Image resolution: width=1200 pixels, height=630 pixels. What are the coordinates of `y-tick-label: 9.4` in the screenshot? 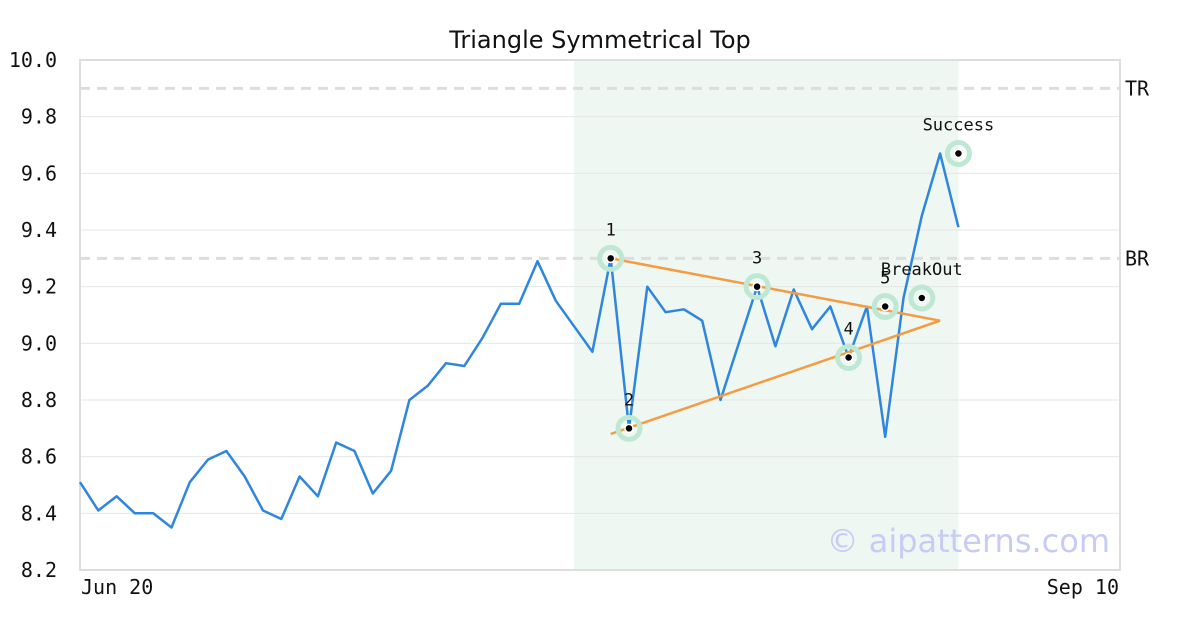 It's located at (39, 230).